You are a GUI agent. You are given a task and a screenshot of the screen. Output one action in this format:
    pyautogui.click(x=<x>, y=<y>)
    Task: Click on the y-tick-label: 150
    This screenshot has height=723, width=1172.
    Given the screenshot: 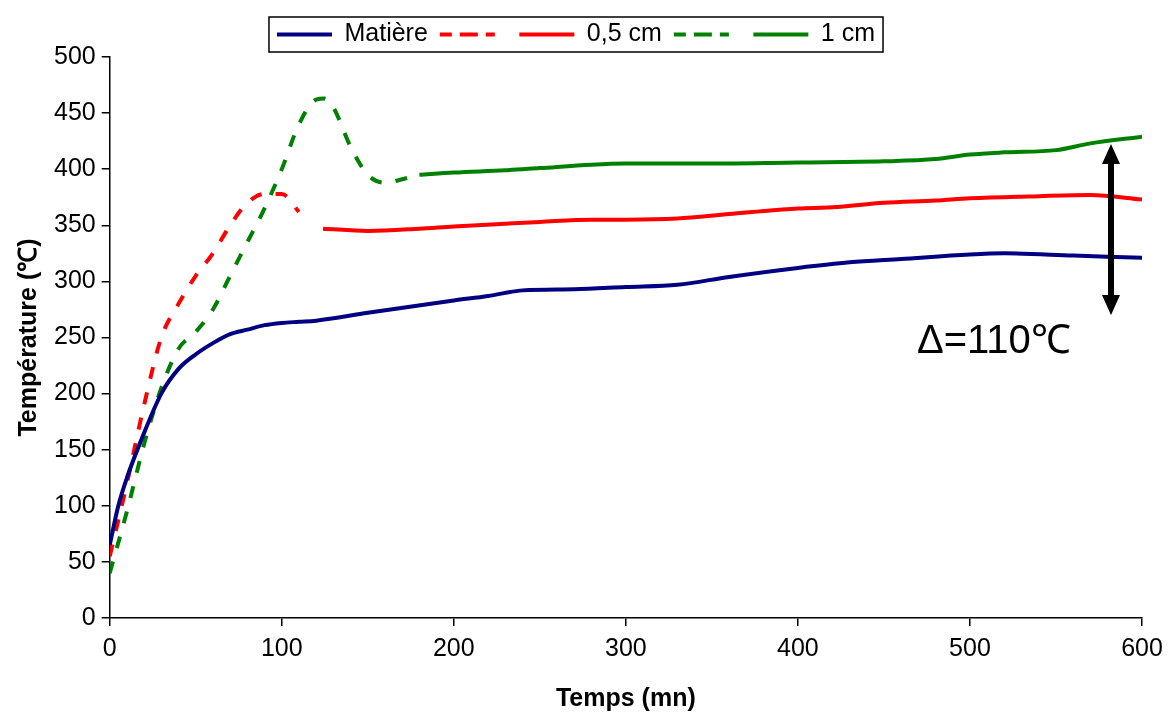 What is the action you would take?
    pyautogui.click(x=74, y=447)
    